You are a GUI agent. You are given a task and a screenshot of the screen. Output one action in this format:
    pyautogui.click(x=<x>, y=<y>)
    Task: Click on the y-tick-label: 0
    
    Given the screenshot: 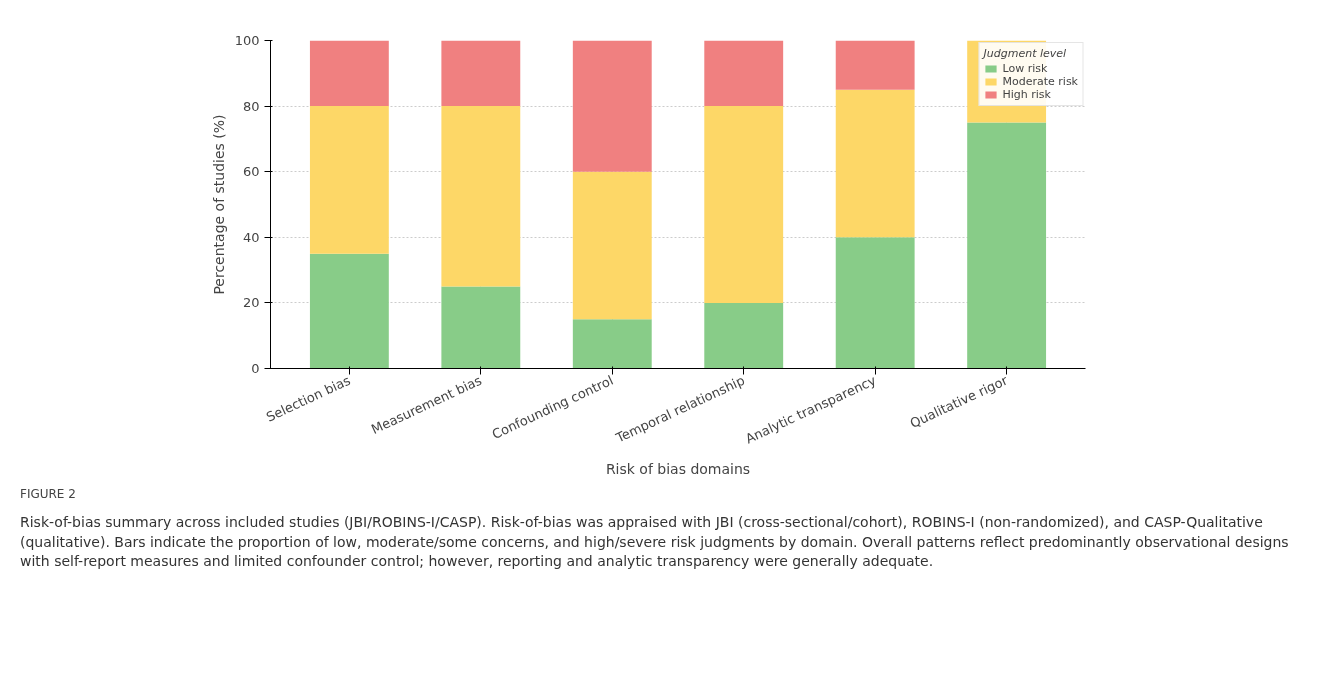 What is the action you would take?
    pyautogui.click(x=255, y=368)
    